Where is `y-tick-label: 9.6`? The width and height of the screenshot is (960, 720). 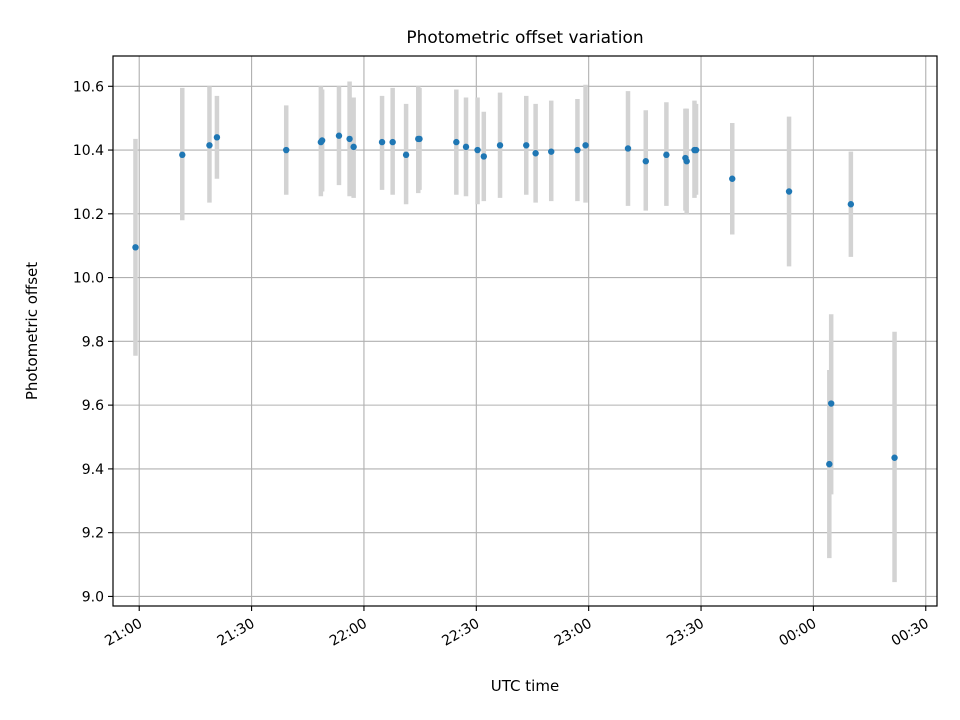 y-tick-label: 9.6 is located at coordinates (93, 406).